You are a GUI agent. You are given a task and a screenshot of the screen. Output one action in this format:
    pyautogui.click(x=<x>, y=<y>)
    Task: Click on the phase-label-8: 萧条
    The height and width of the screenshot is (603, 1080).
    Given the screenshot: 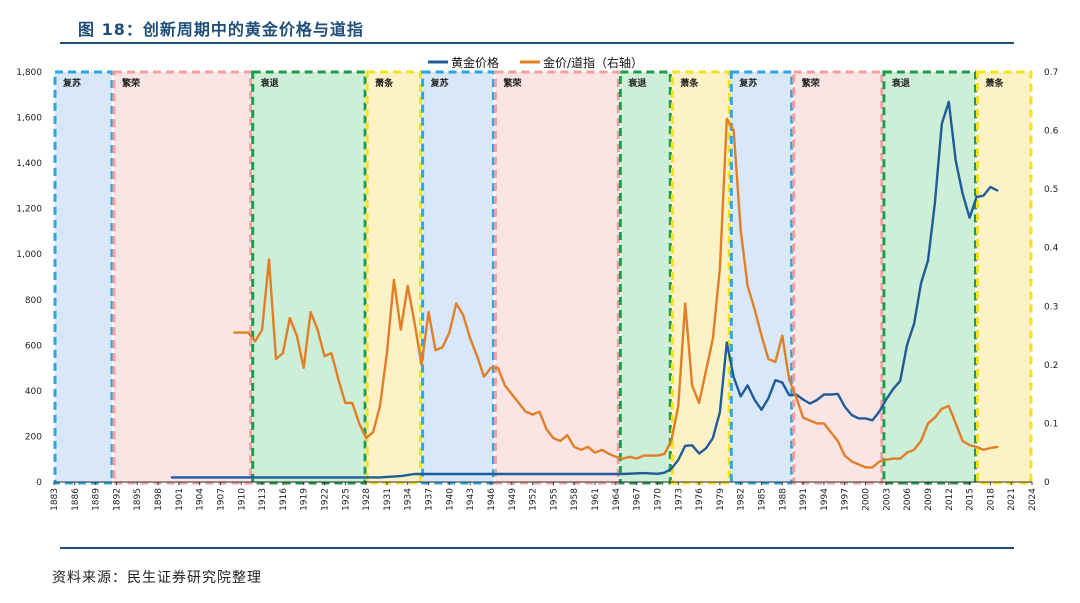 What is the action you would take?
    pyautogui.click(x=689, y=83)
    